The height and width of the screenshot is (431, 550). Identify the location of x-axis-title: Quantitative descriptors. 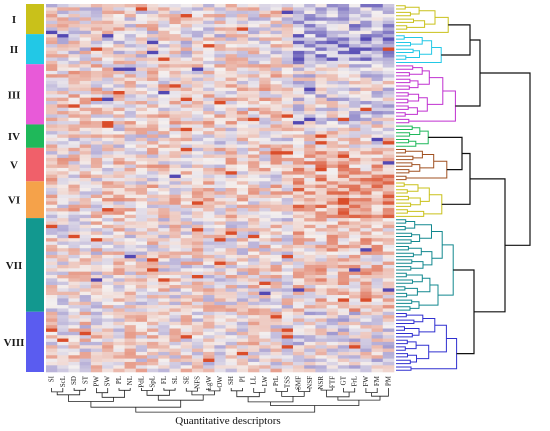
(227, 421).